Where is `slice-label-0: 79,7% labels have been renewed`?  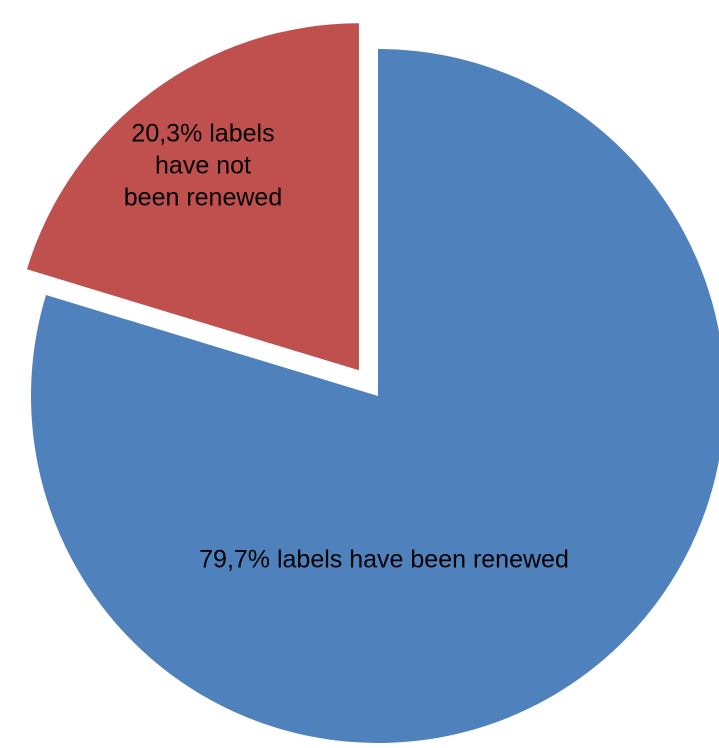 slice-label-0: 79,7% labels have been renewed is located at coordinates (384, 560).